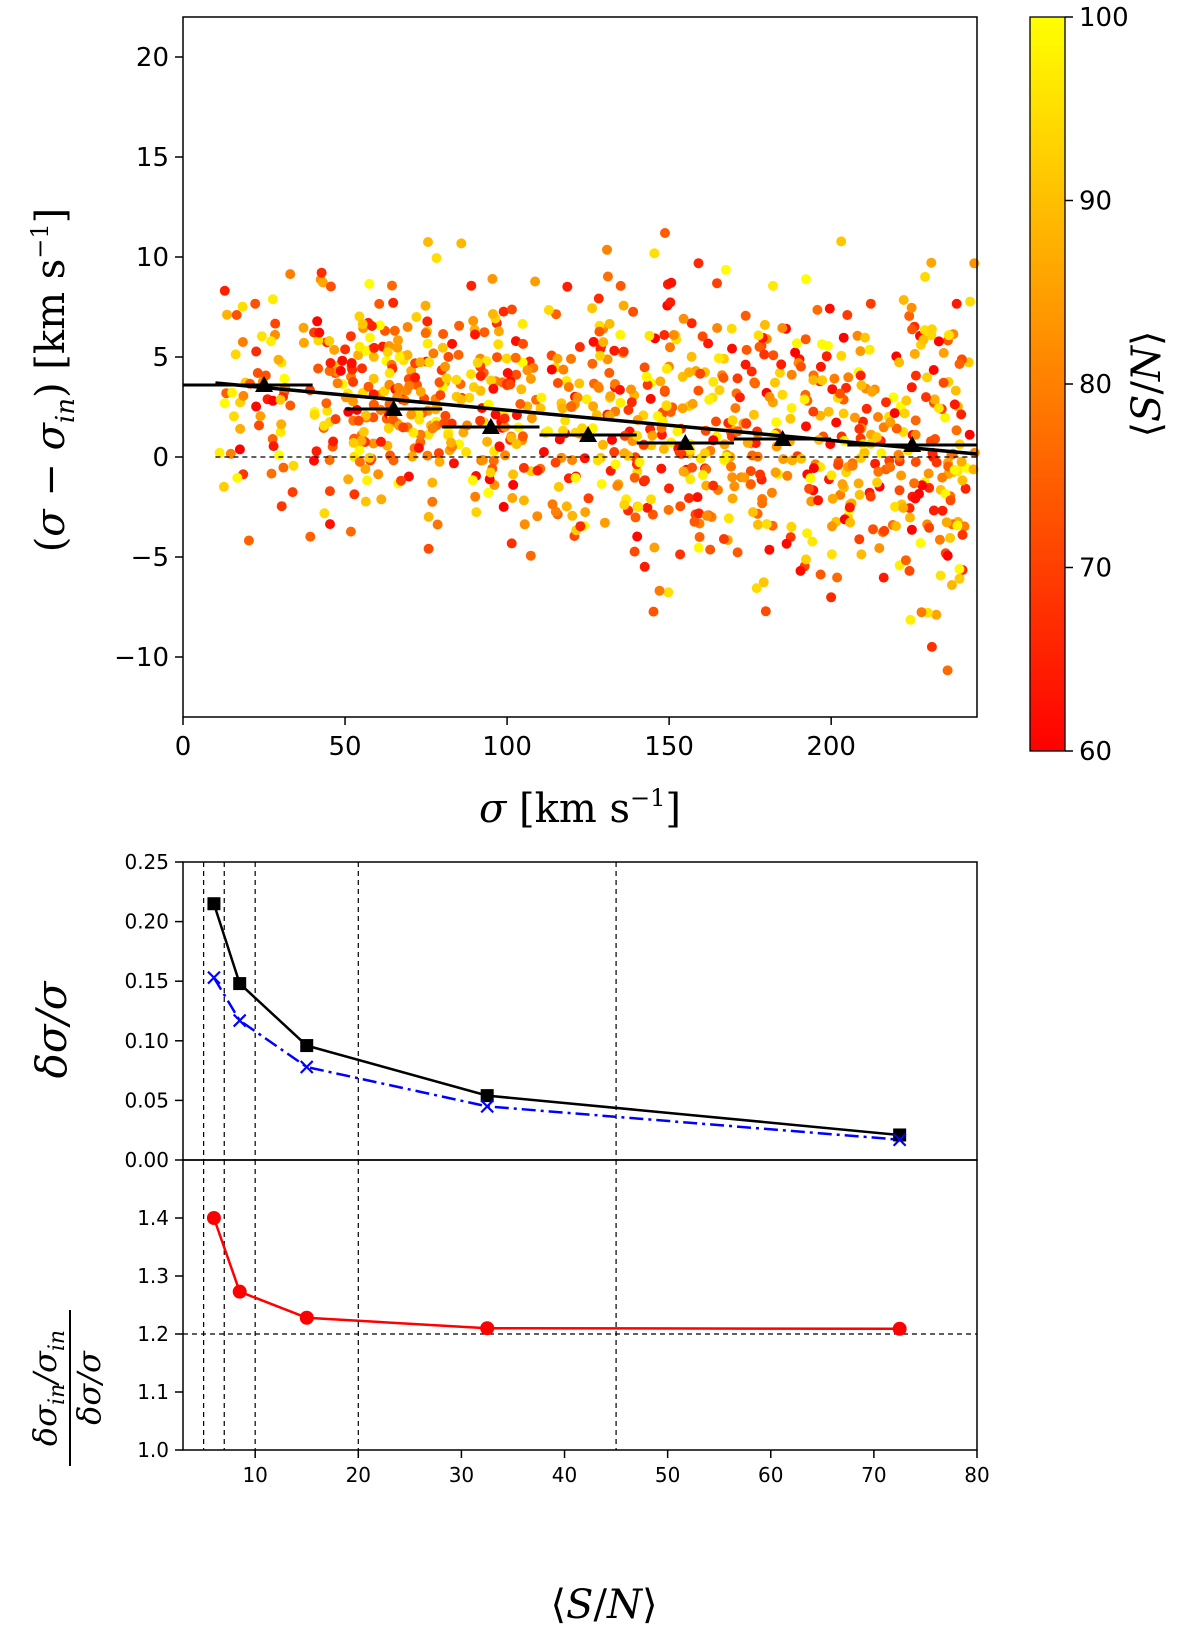 This screenshot has width=1200, height=1632. Describe the element at coordinates (51, 1029) in the screenshot. I see `relative-error-y-label: δσ/σ` at that location.